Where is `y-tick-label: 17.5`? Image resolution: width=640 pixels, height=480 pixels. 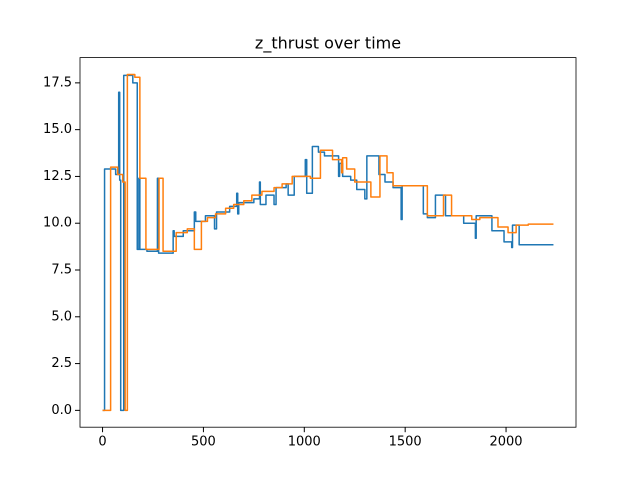 y-tick-label: 17.5 is located at coordinates (57, 82).